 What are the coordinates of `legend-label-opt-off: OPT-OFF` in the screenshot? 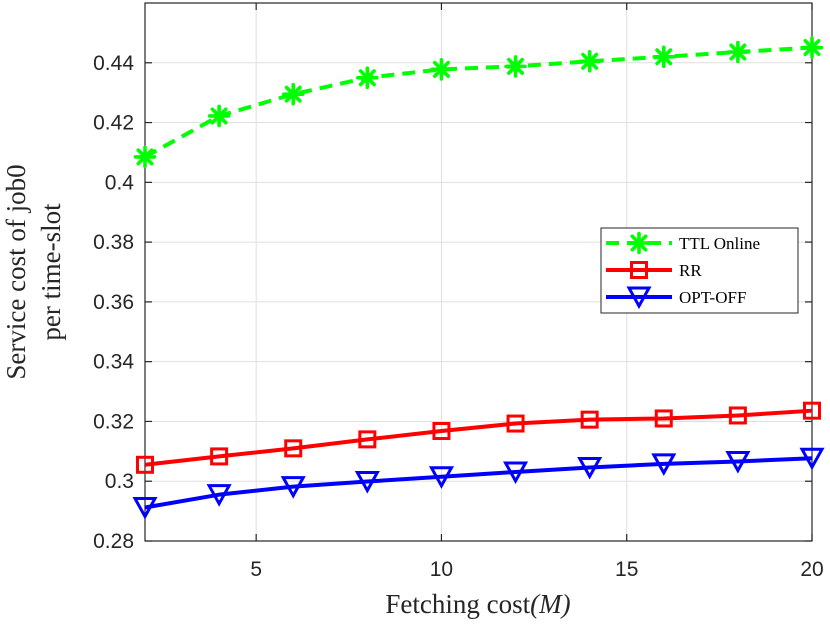 It's located at (712, 297).